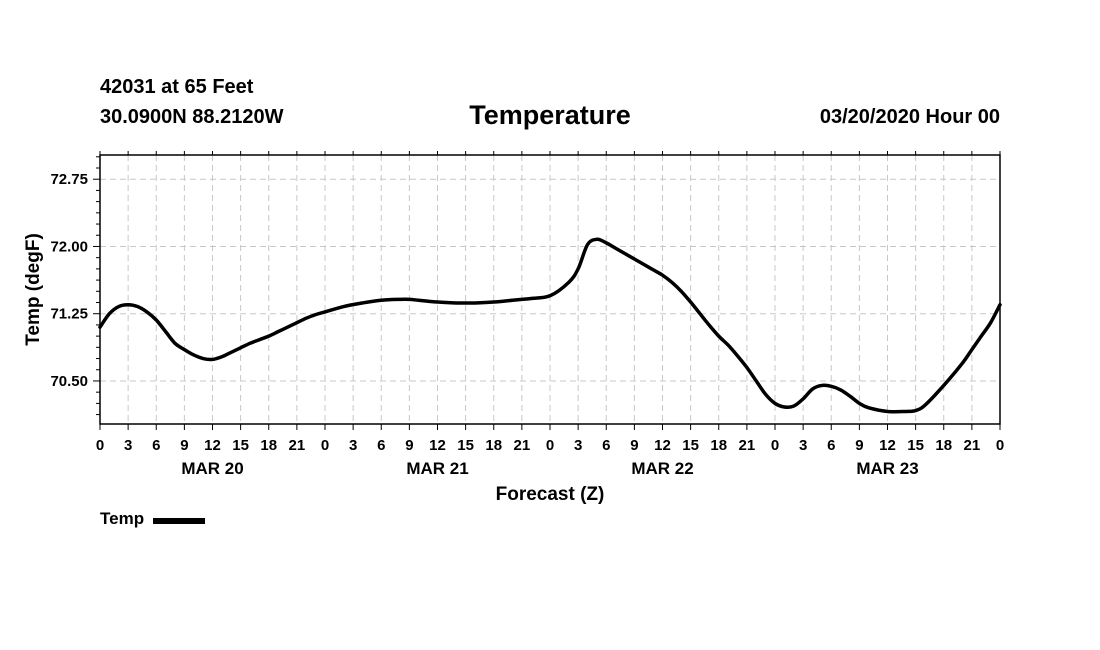 The image size is (1100, 650). What do you see at coordinates (192, 117) in the screenshot?
I see `location-coordinates: 30.0900N 88.2120W` at bounding box center [192, 117].